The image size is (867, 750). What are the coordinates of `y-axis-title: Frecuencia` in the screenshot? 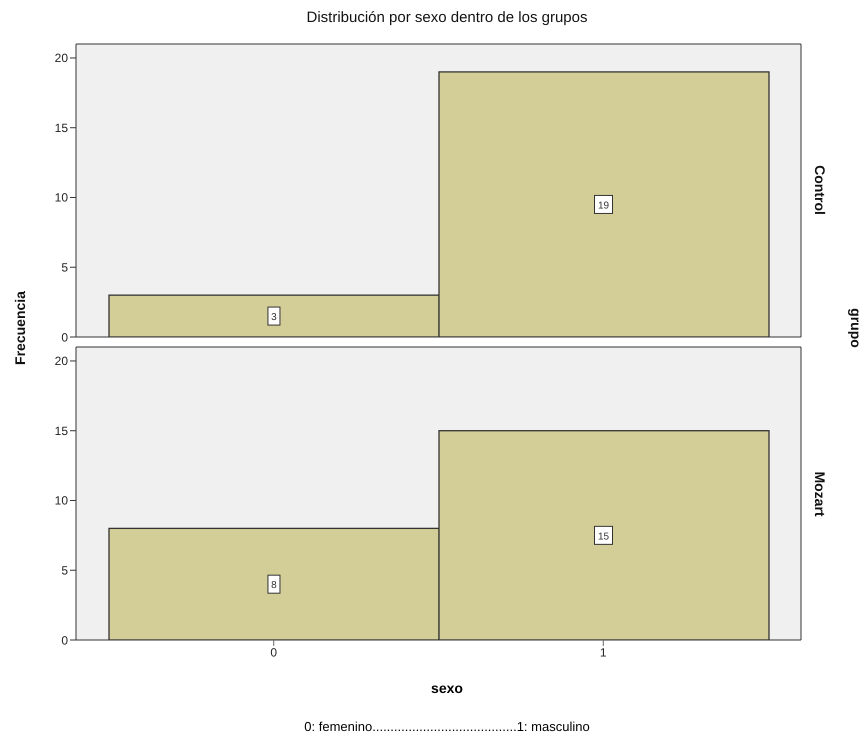 It's located at (20, 328).